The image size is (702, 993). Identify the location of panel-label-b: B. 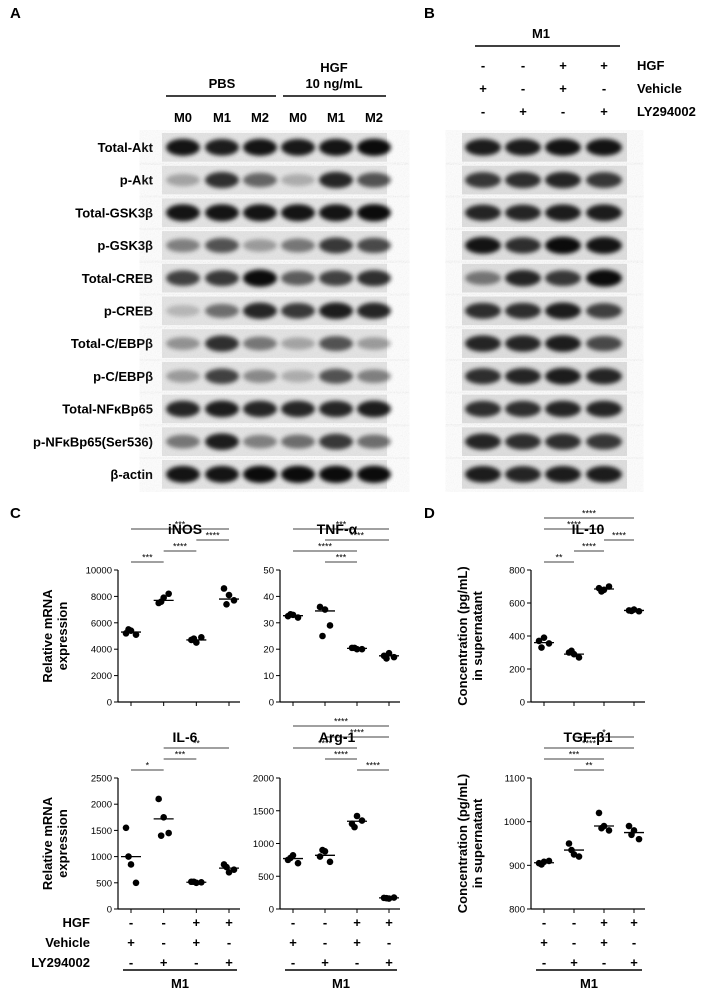
(429, 13).